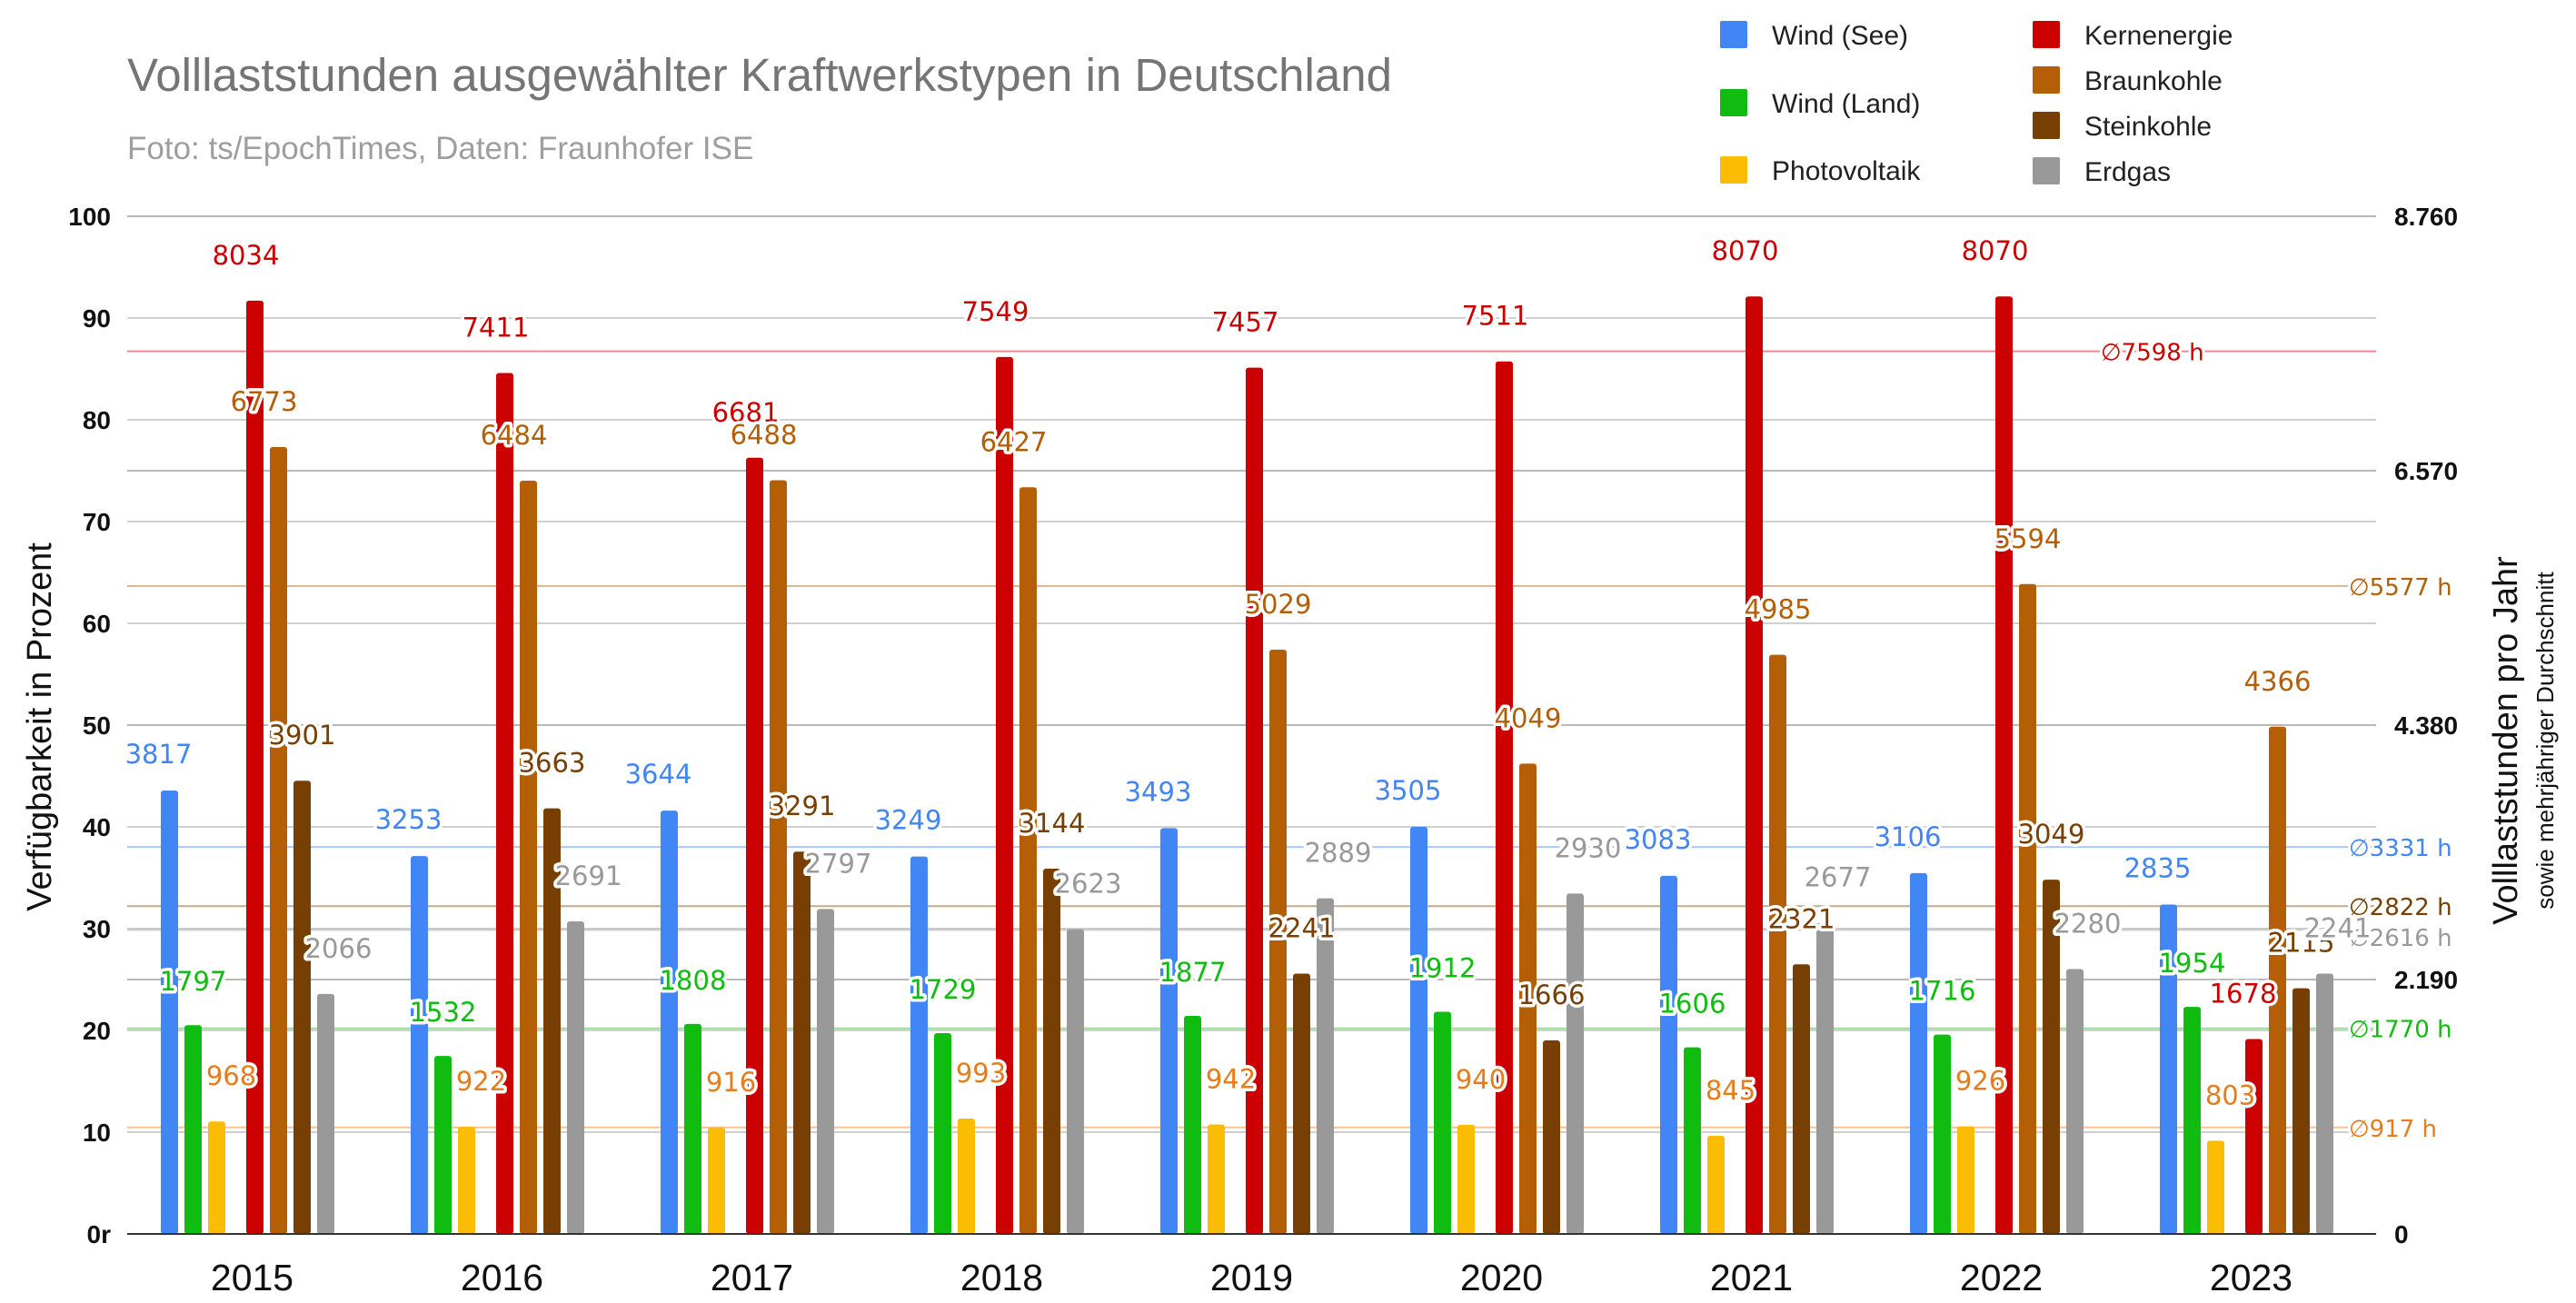 The image size is (2576, 1303). What do you see at coordinates (2426, 217) in the screenshot?
I see `y2-tick-label: 8.760` at bounding box center [2426, 217].